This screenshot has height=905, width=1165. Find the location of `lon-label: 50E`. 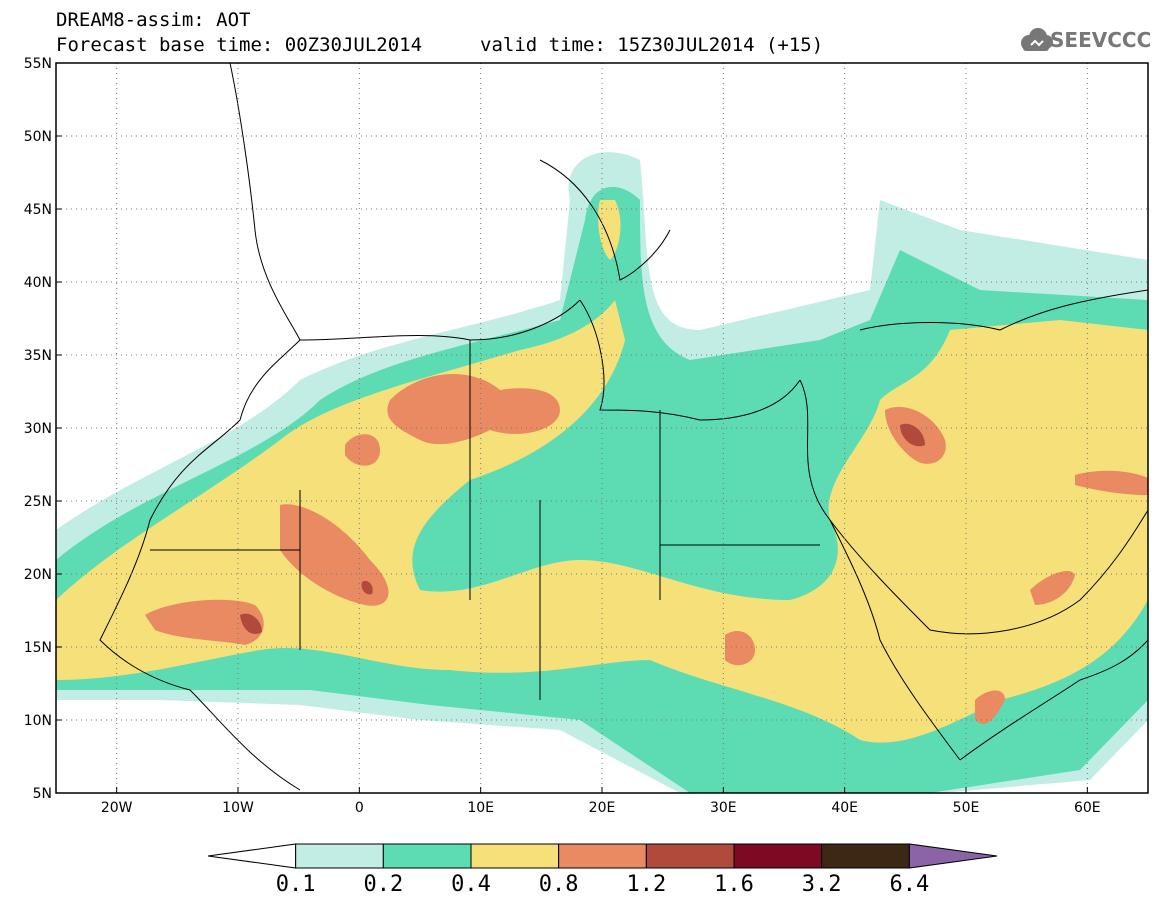

lon-label: 50E is located at coordinates (966, 808).